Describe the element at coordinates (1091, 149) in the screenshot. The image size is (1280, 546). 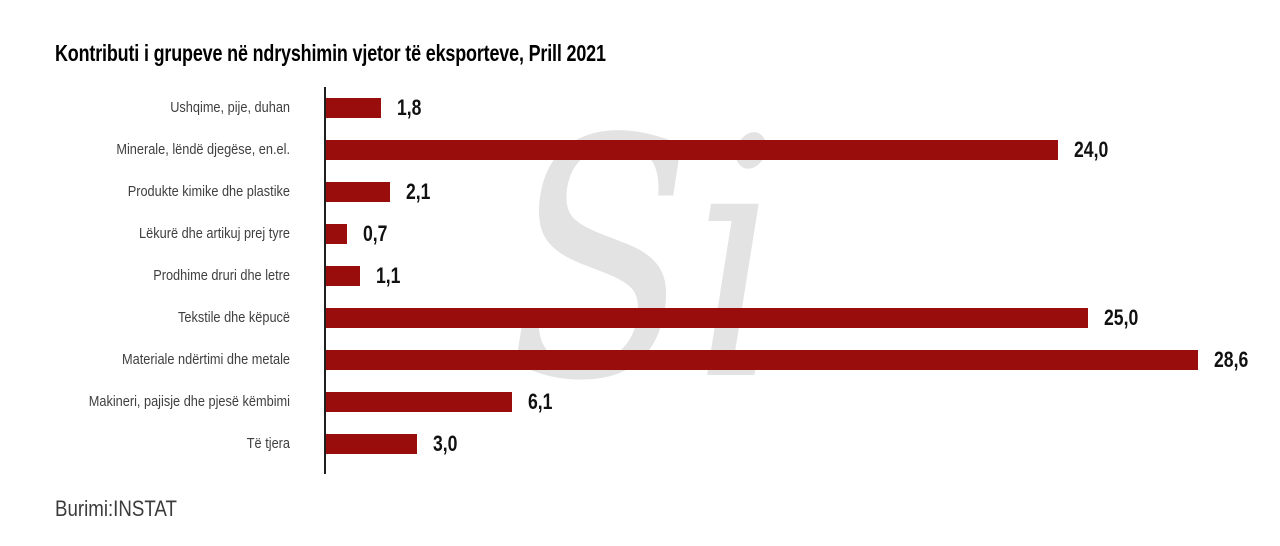
I see `value-label: 24,0` at that location.